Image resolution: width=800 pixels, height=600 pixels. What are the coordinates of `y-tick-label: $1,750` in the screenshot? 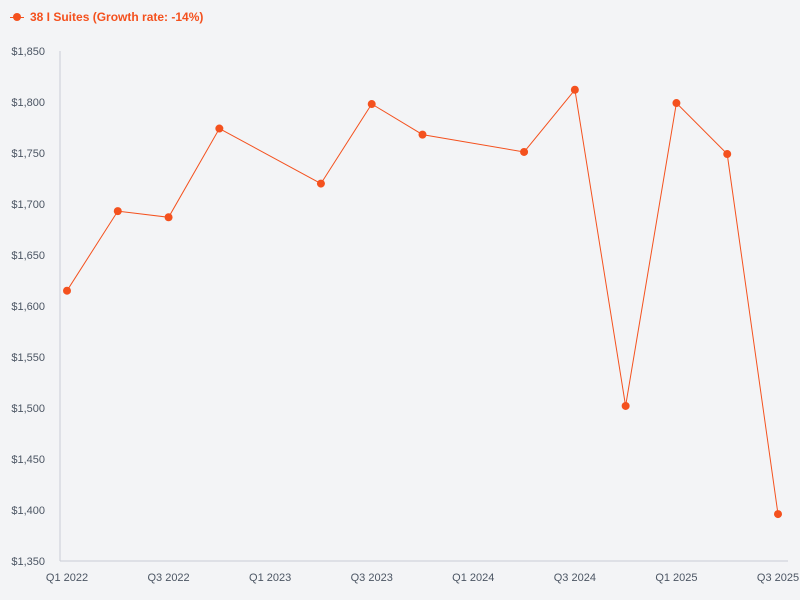 It's located at (28, 154).